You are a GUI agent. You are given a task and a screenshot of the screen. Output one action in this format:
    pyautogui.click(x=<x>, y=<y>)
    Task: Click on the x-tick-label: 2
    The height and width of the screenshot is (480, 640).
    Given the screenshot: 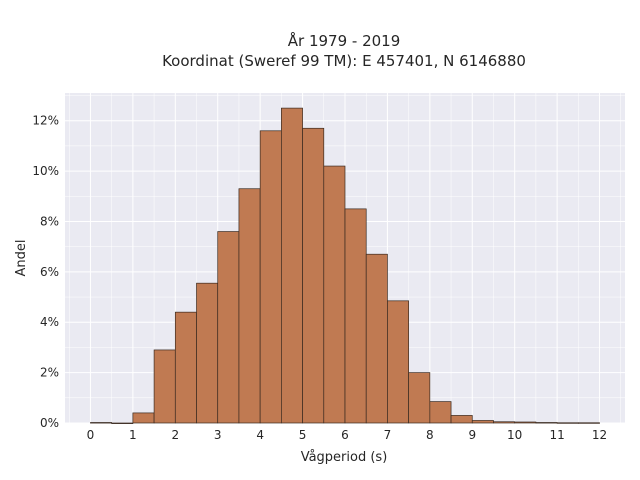 What is the action you would take?
    pyautogui.click(x=175, y=435)
    